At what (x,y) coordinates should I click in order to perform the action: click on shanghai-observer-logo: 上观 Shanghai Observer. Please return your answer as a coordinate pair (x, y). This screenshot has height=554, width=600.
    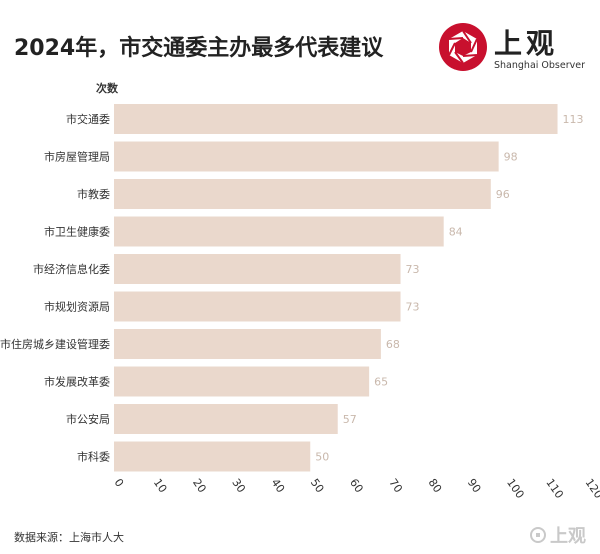
    Looking at the image, I should click on (513, 49).